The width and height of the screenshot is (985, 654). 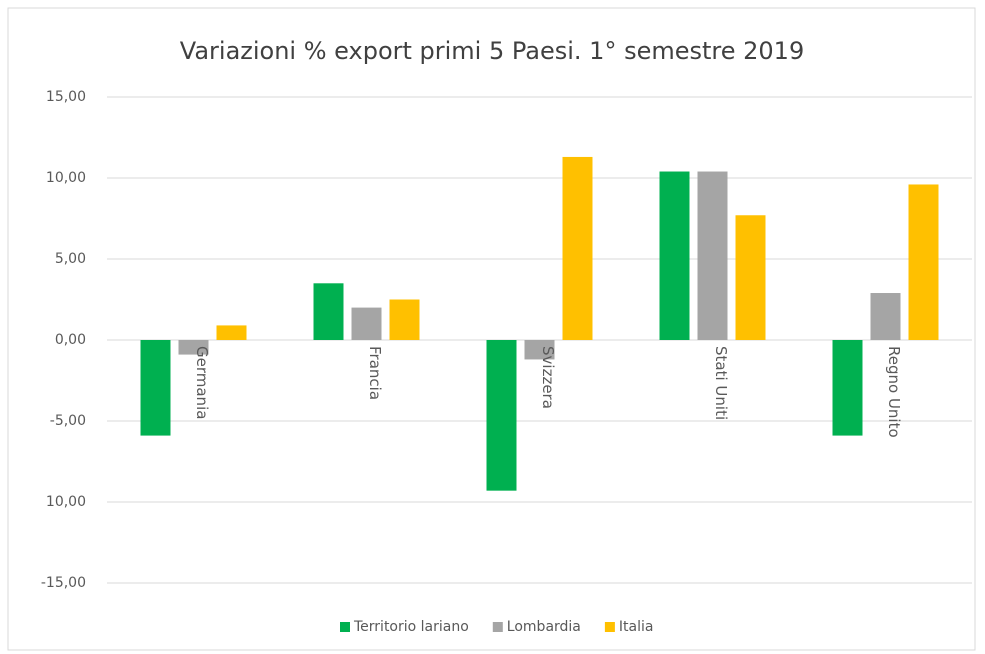 I want to click on x-tick-label: Francia, so click(x=375, y=373).